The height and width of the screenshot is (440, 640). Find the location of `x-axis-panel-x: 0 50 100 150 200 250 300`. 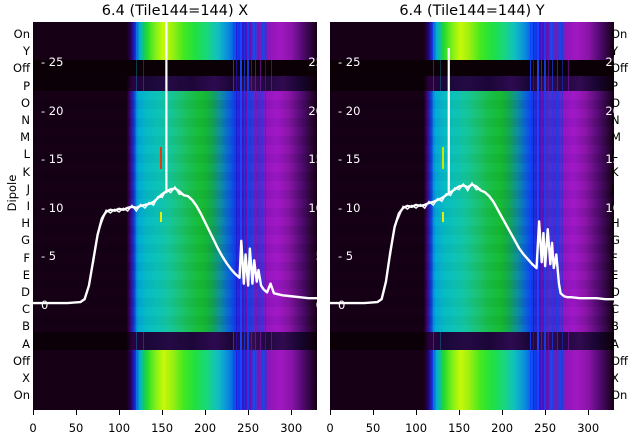

x-axis-panel-x: 0 50 100 150 200 250 300 is located at coordinates (173, 425).